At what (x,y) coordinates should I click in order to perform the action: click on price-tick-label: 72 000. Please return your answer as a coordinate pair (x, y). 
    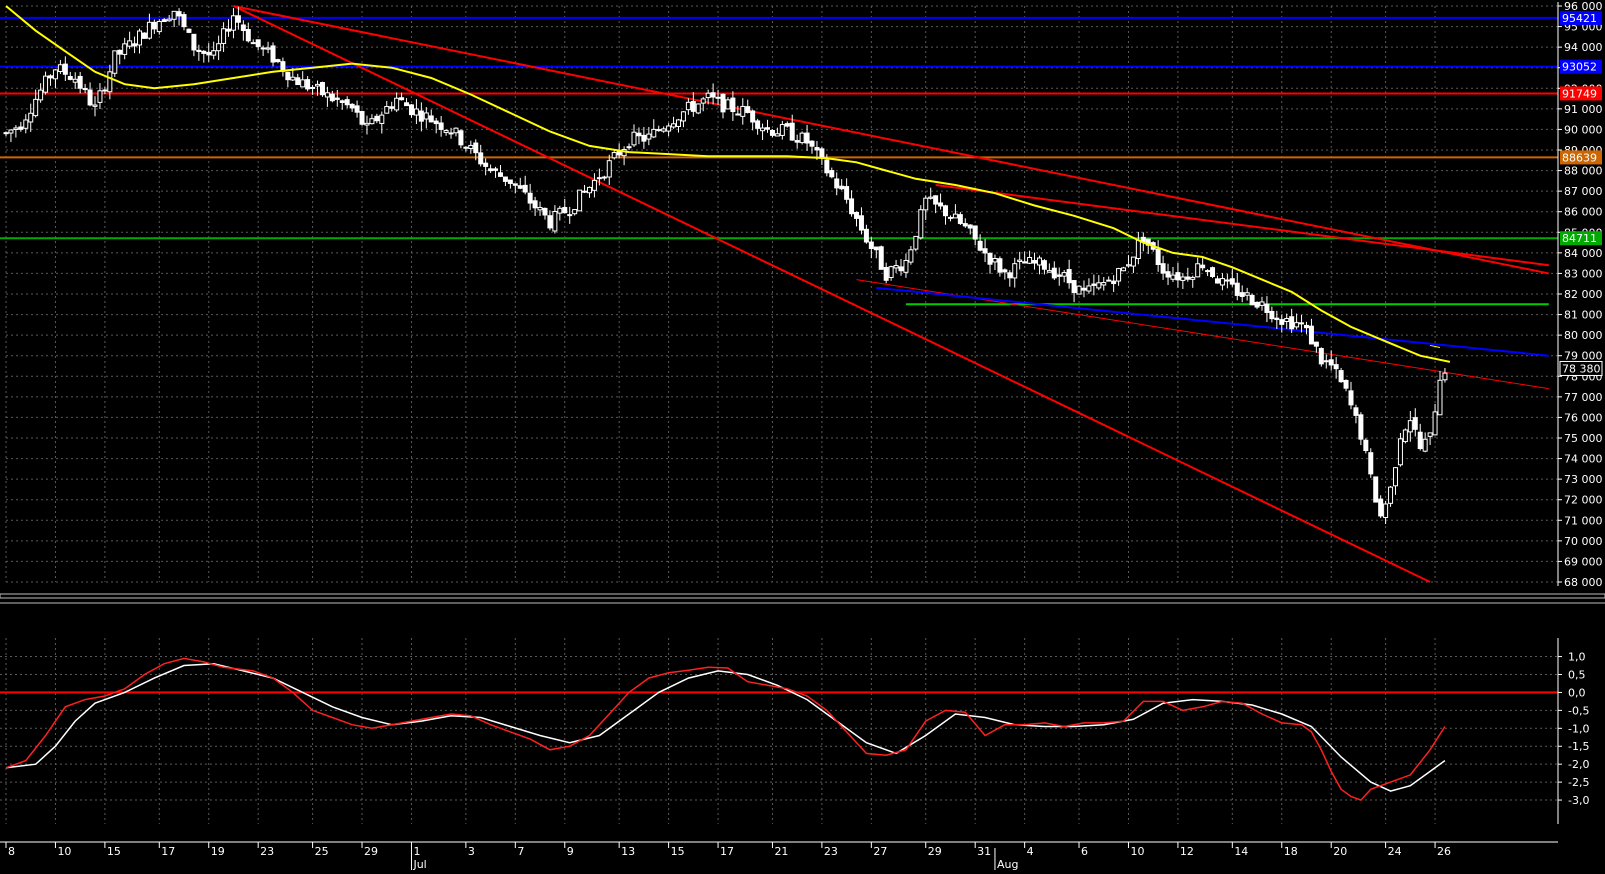
    Looking at the image, I should click on (1583, 500).